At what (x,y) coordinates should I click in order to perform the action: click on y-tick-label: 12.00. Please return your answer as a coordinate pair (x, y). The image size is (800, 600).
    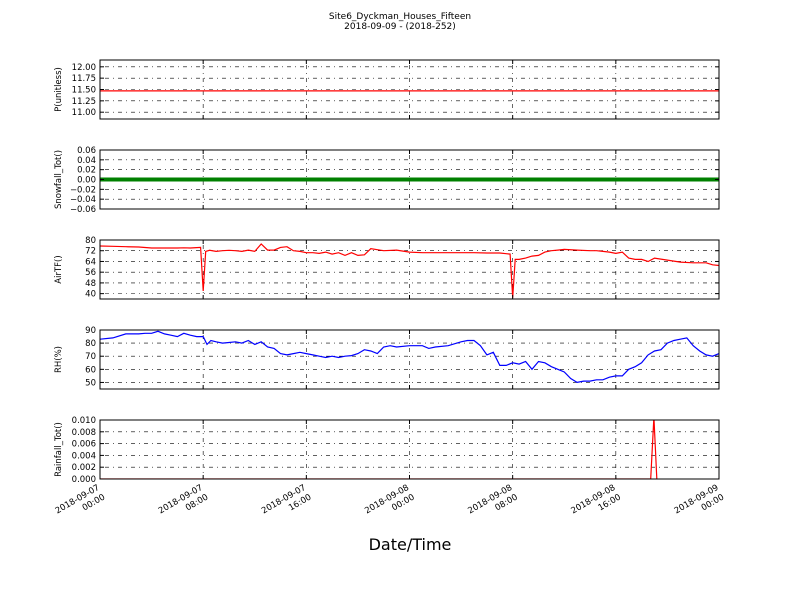
    Looking at the image, I should click on (84, 68).